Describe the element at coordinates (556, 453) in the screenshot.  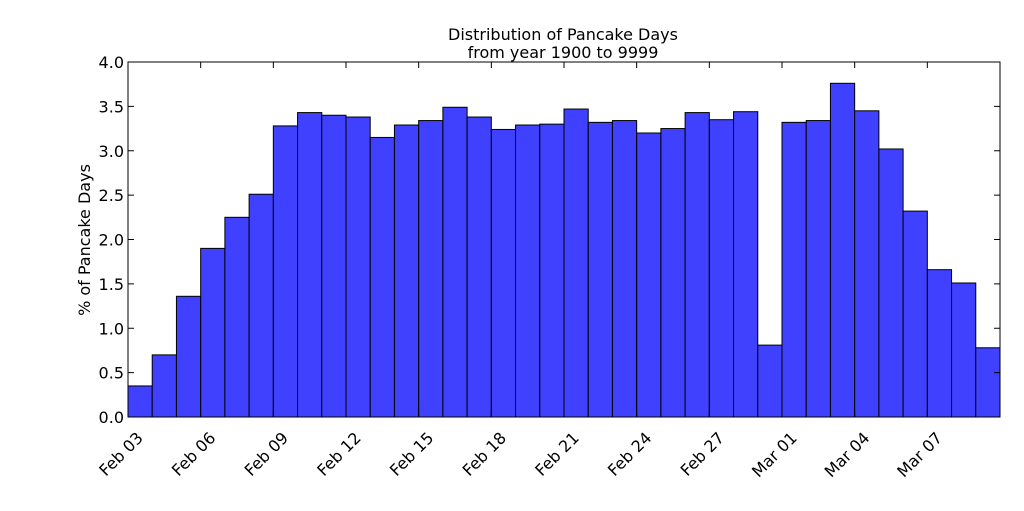
I see `x-tick-label: Feb 21` at that location.